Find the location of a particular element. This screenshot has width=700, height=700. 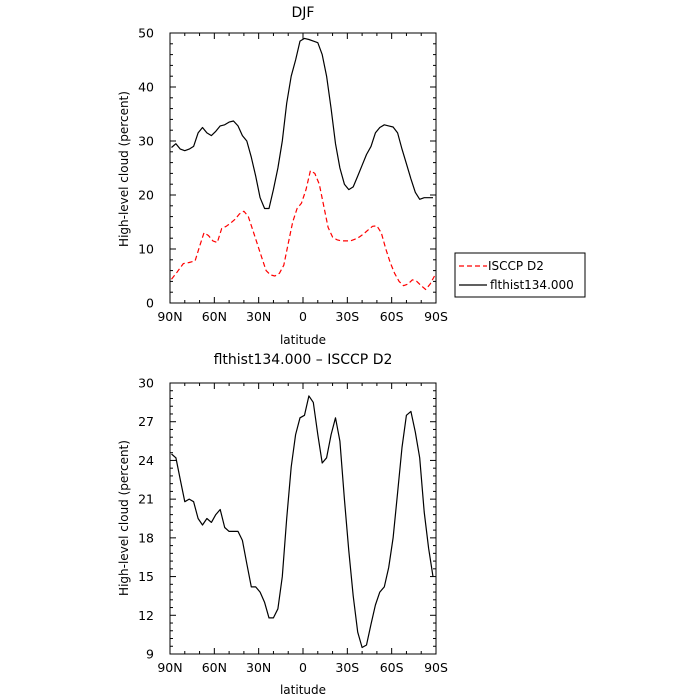

bottom-chart-x-axis-label: latitude is located at coordinates (303, 690).